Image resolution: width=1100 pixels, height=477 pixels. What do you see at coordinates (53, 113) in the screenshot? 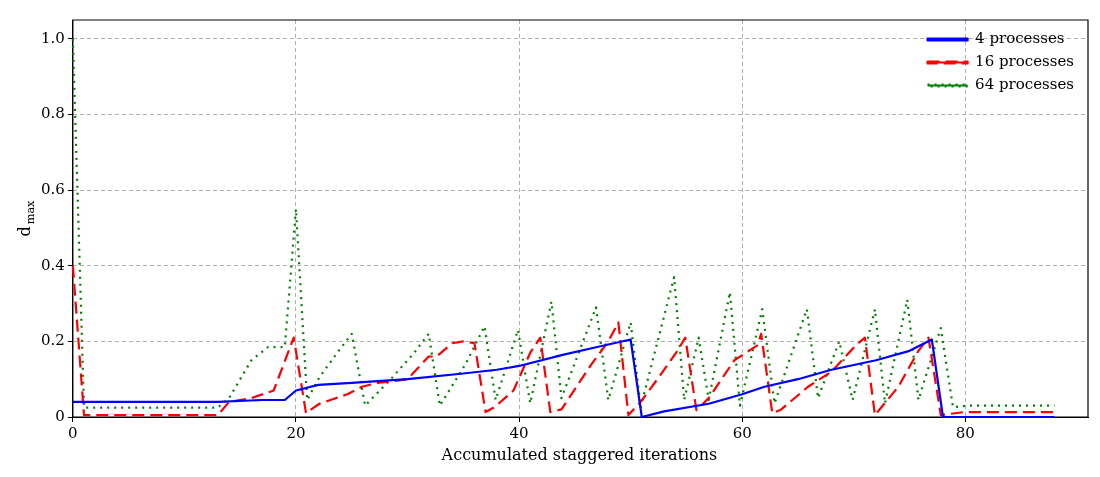
I see `y-tick-label: 0.8` at bounding box center [53, 113].